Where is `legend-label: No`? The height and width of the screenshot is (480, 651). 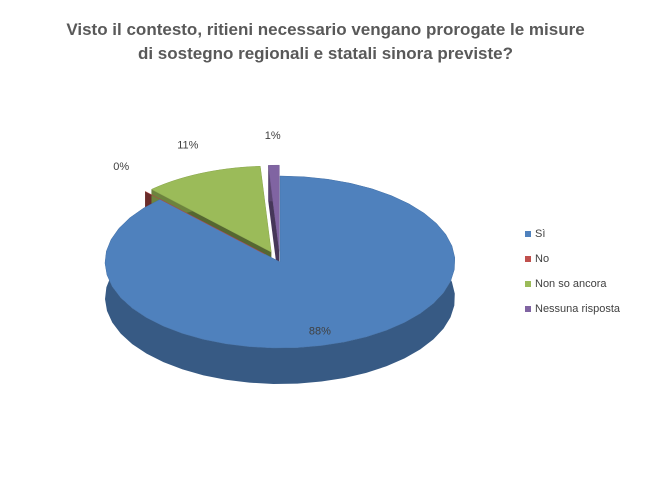 legend-label: No is located at coordinates (542, 259).